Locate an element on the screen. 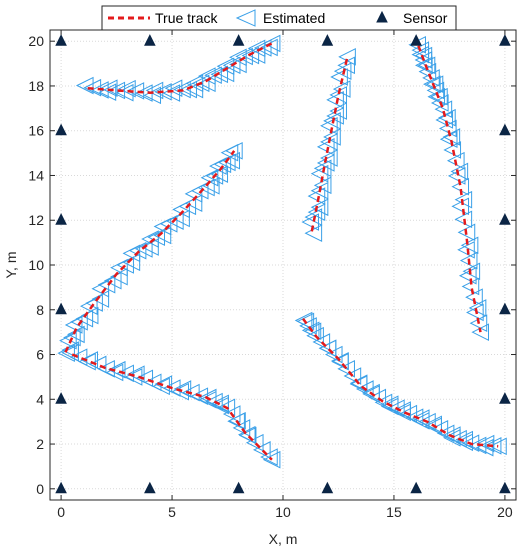  legend-sensor-swatch is located at coordinates (382, 16).